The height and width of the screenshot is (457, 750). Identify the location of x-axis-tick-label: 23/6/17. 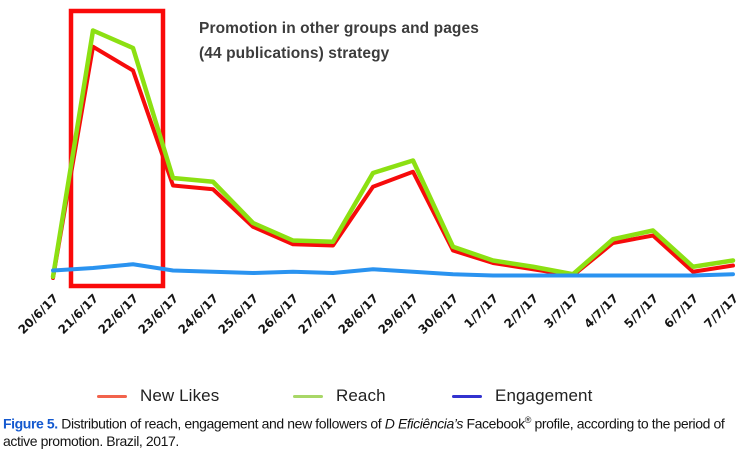
(159, 314).